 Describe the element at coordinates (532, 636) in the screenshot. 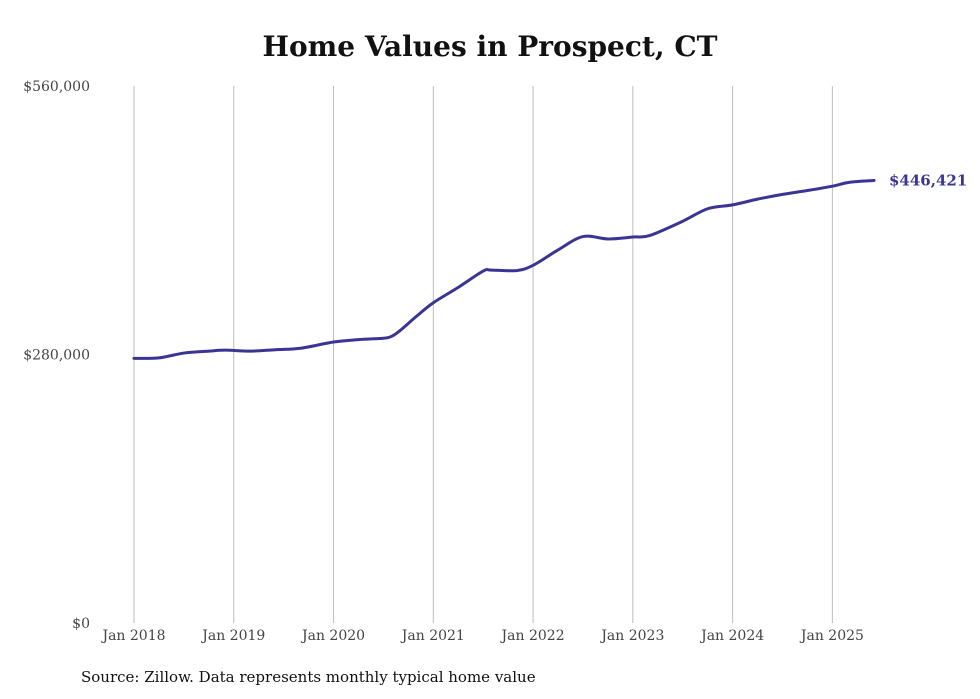

I see `x-tick-label: Jan 2022` at that location.